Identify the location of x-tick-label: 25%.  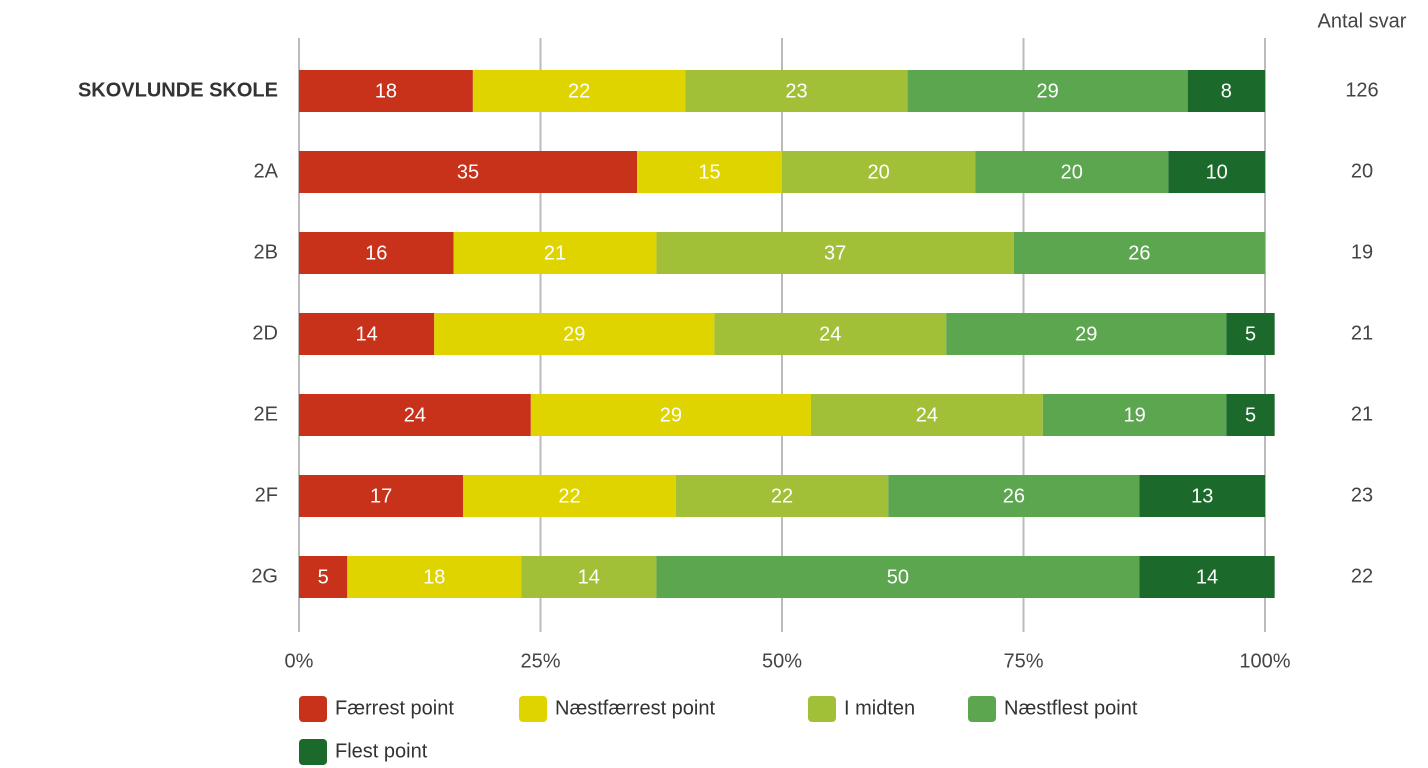
(540, 661).